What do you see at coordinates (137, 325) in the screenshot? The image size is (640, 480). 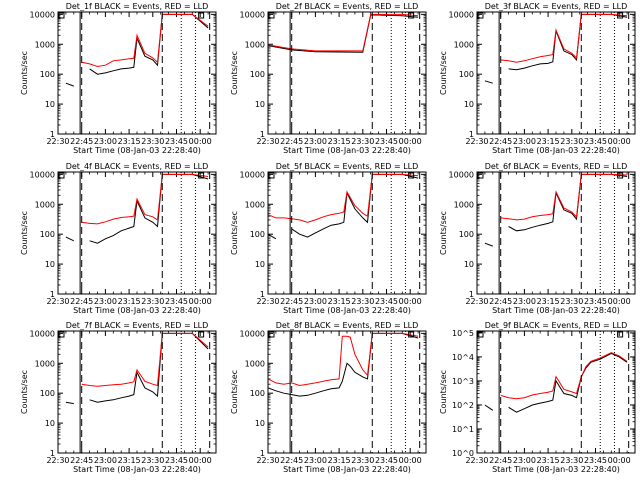 I see `panel-title: Det_7f BLACK = Events, RED = LLD` at bounding box center [137, 325].